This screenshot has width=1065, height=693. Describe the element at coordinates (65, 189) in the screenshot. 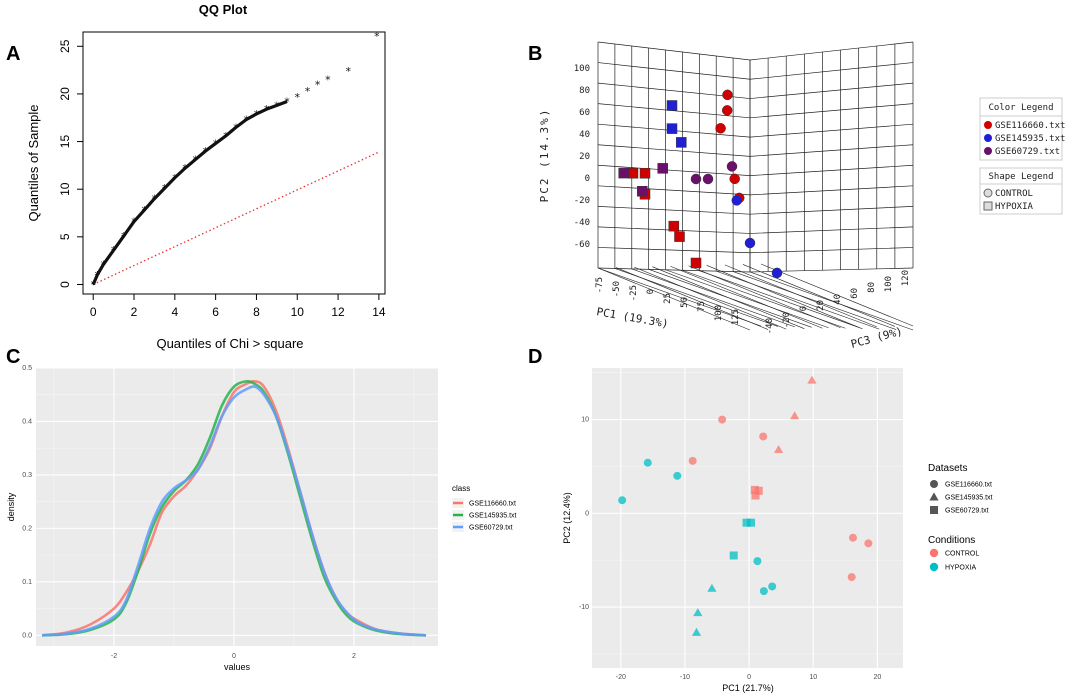

I see `qq-y-tick-label: 10` at that location.